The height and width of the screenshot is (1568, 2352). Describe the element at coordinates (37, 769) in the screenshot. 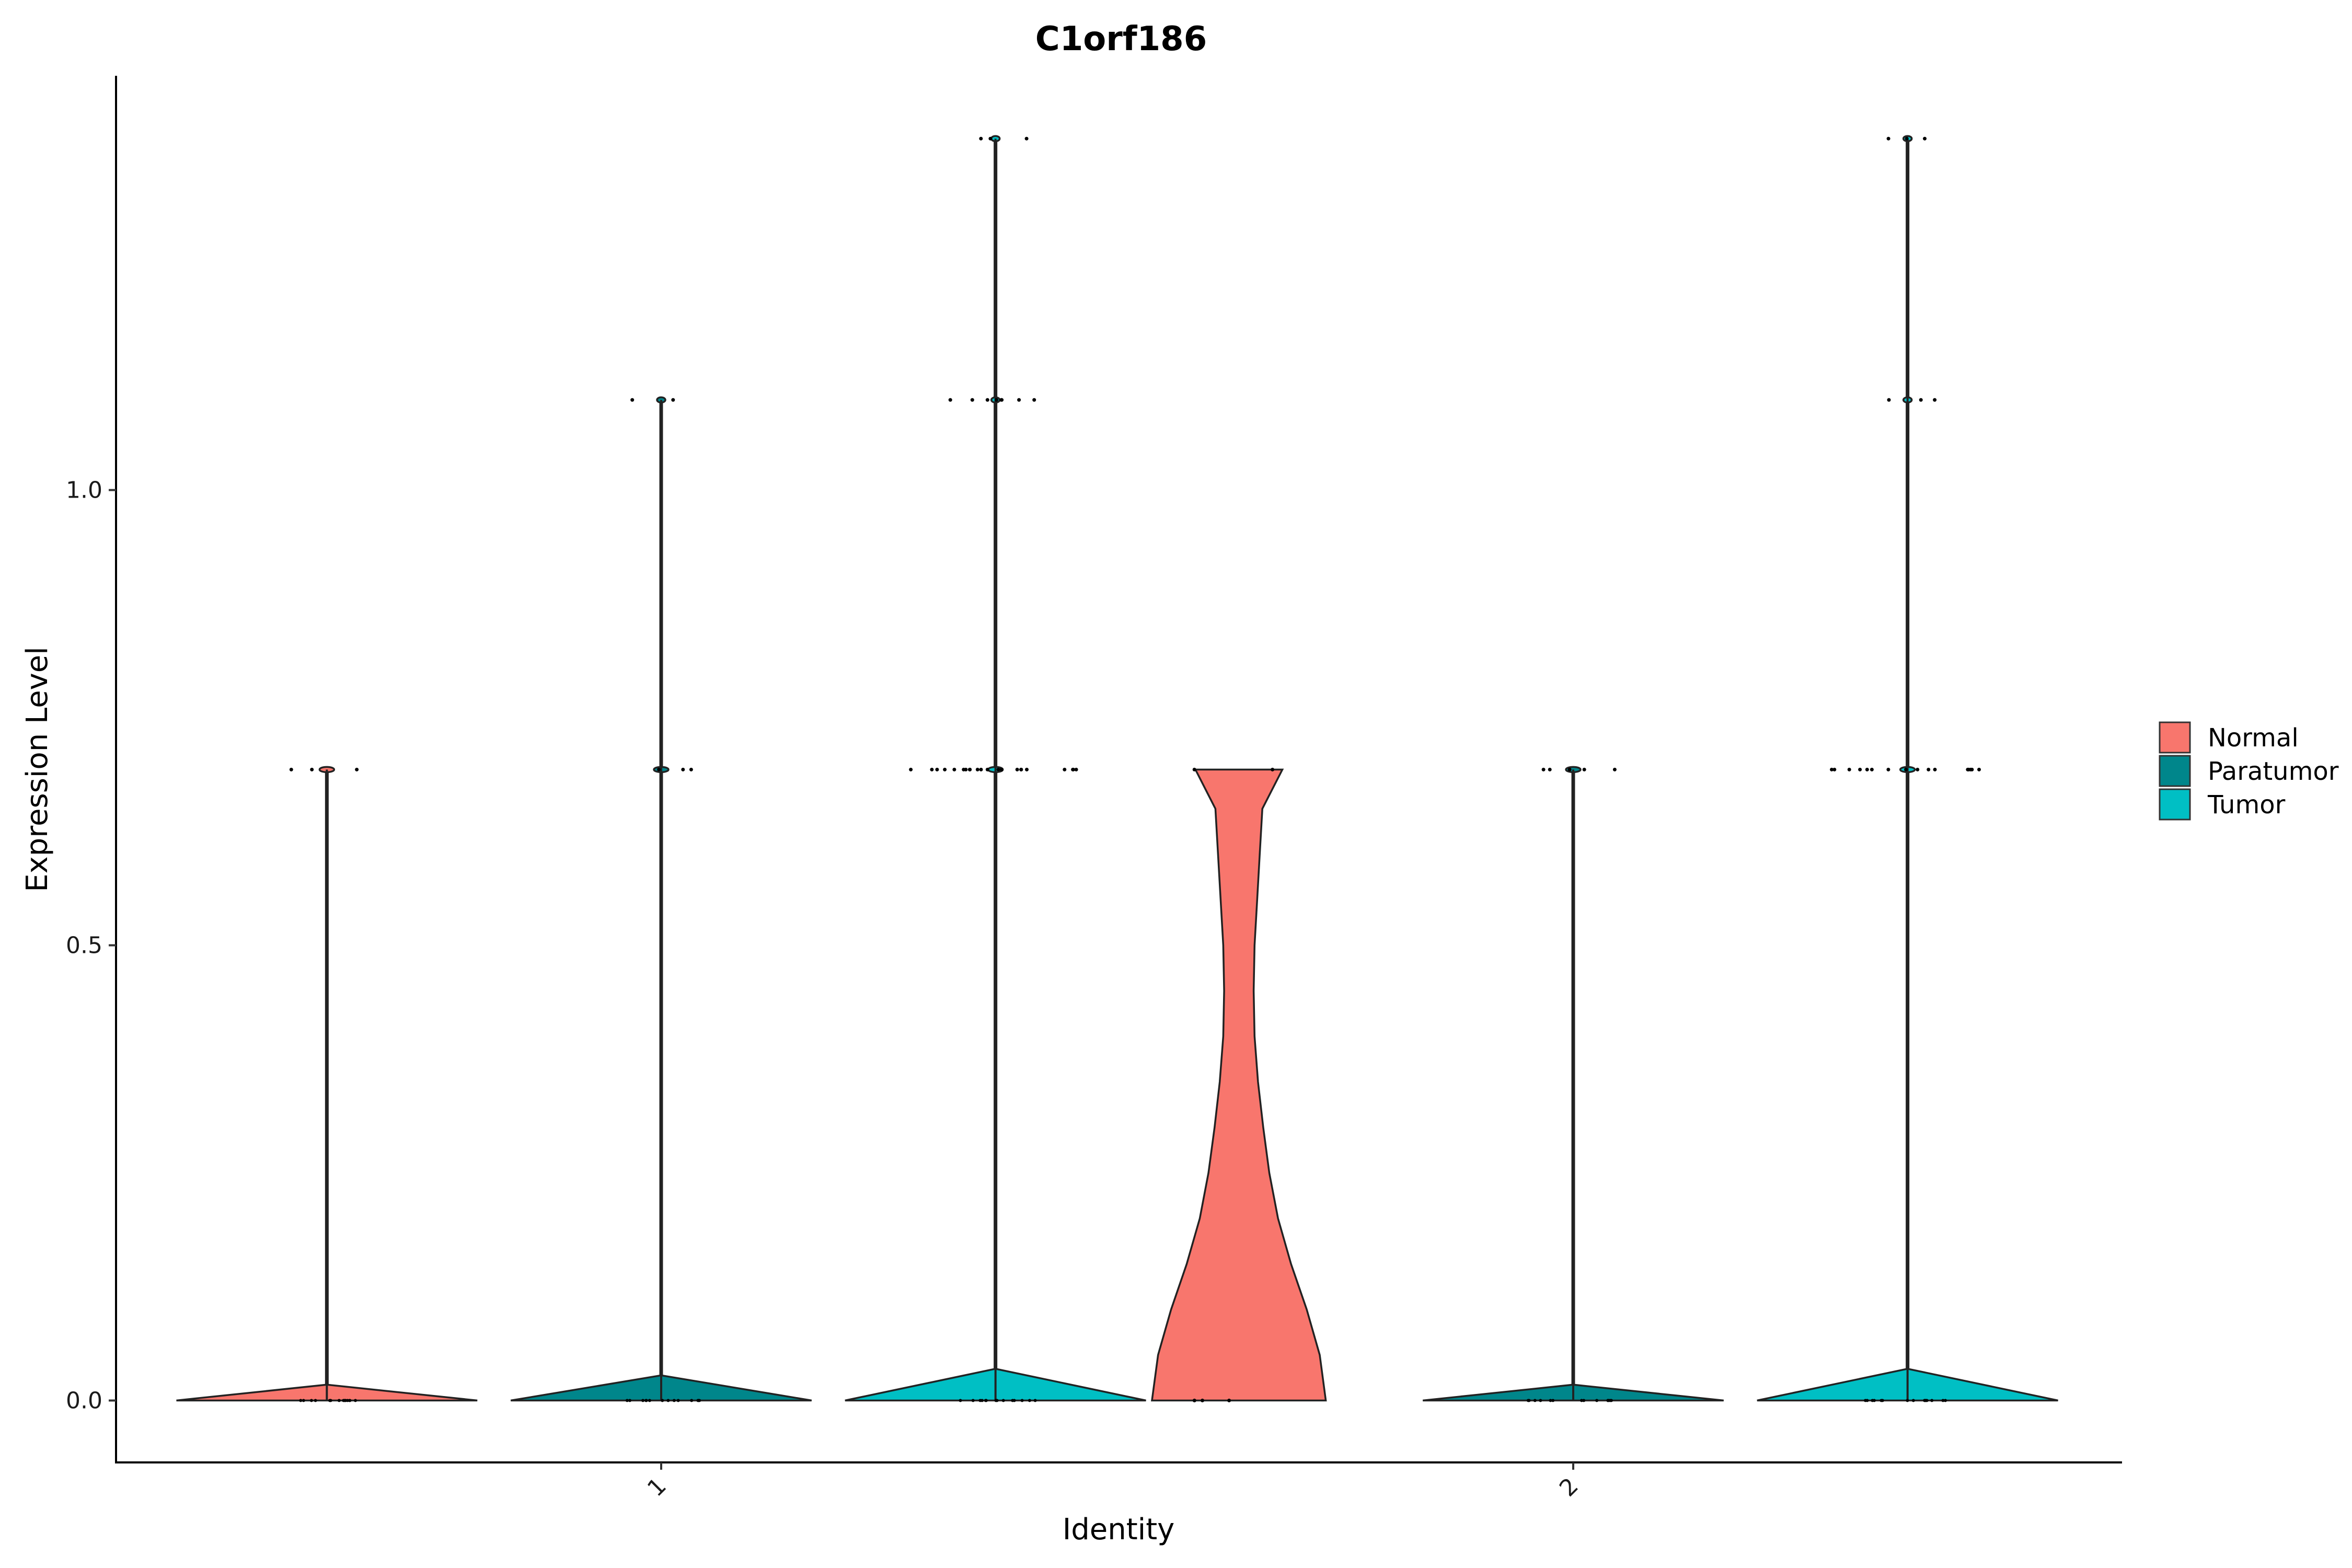

I see `y-axis-label: Expression Level` at that location.